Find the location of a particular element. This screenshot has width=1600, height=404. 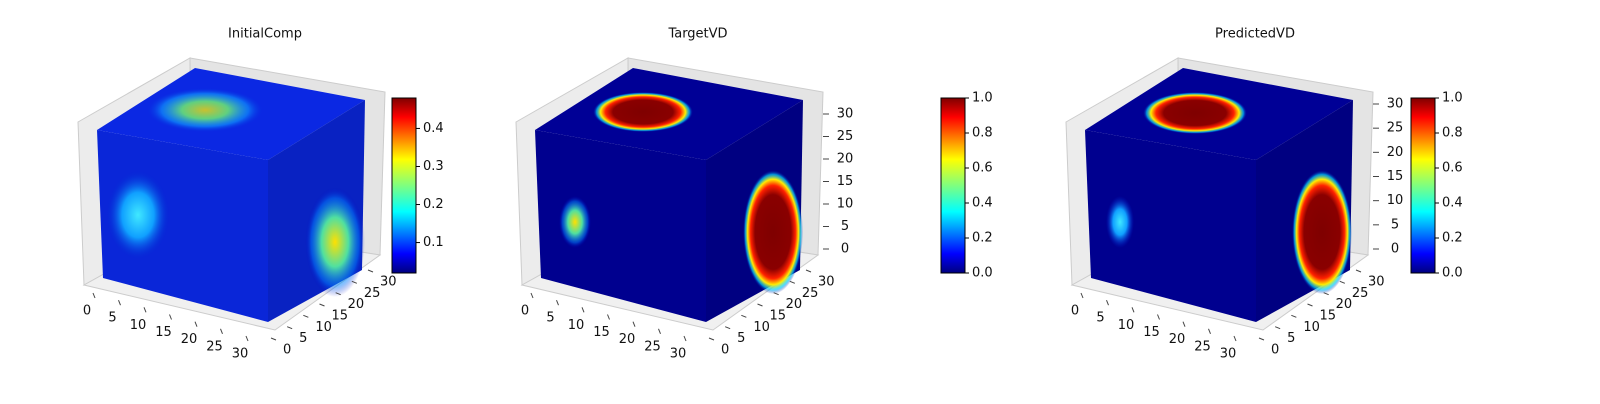

x-tick-label: 25 is located at coordinates (652, 346).